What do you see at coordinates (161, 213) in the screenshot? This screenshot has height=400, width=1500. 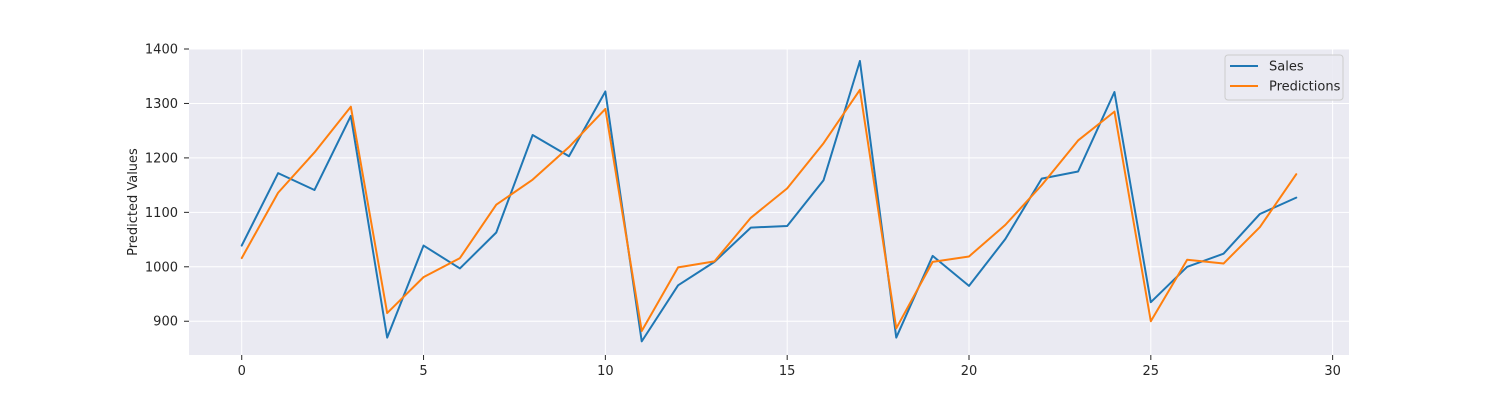 I see `y-tick-label: 1100` at bounding box center [161, 213].